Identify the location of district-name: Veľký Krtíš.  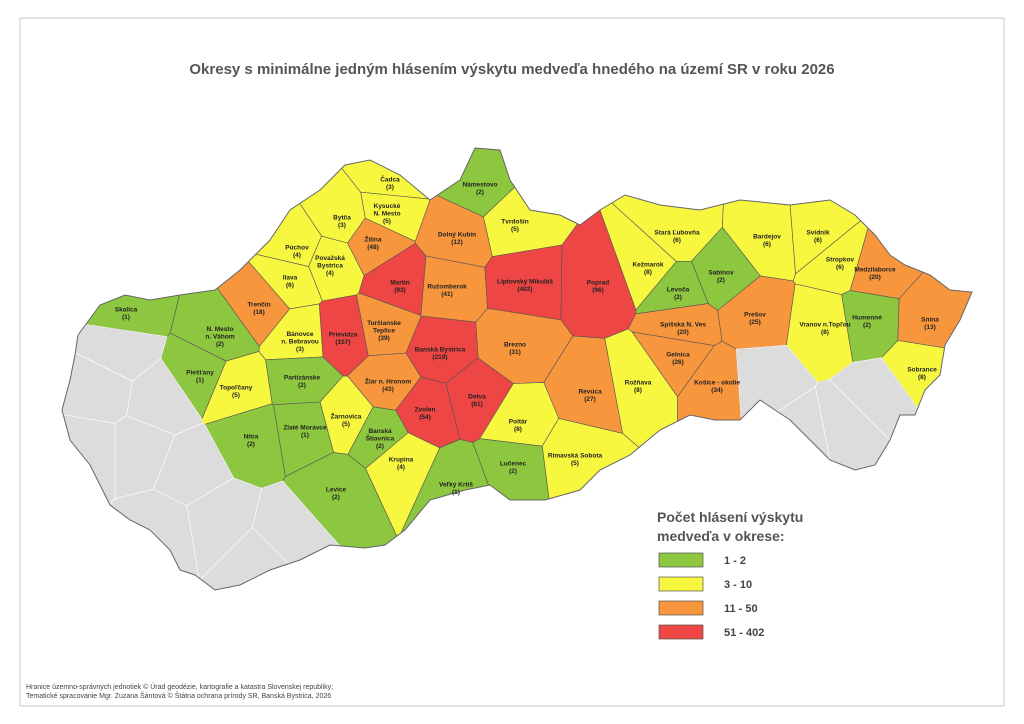
(456, 485).